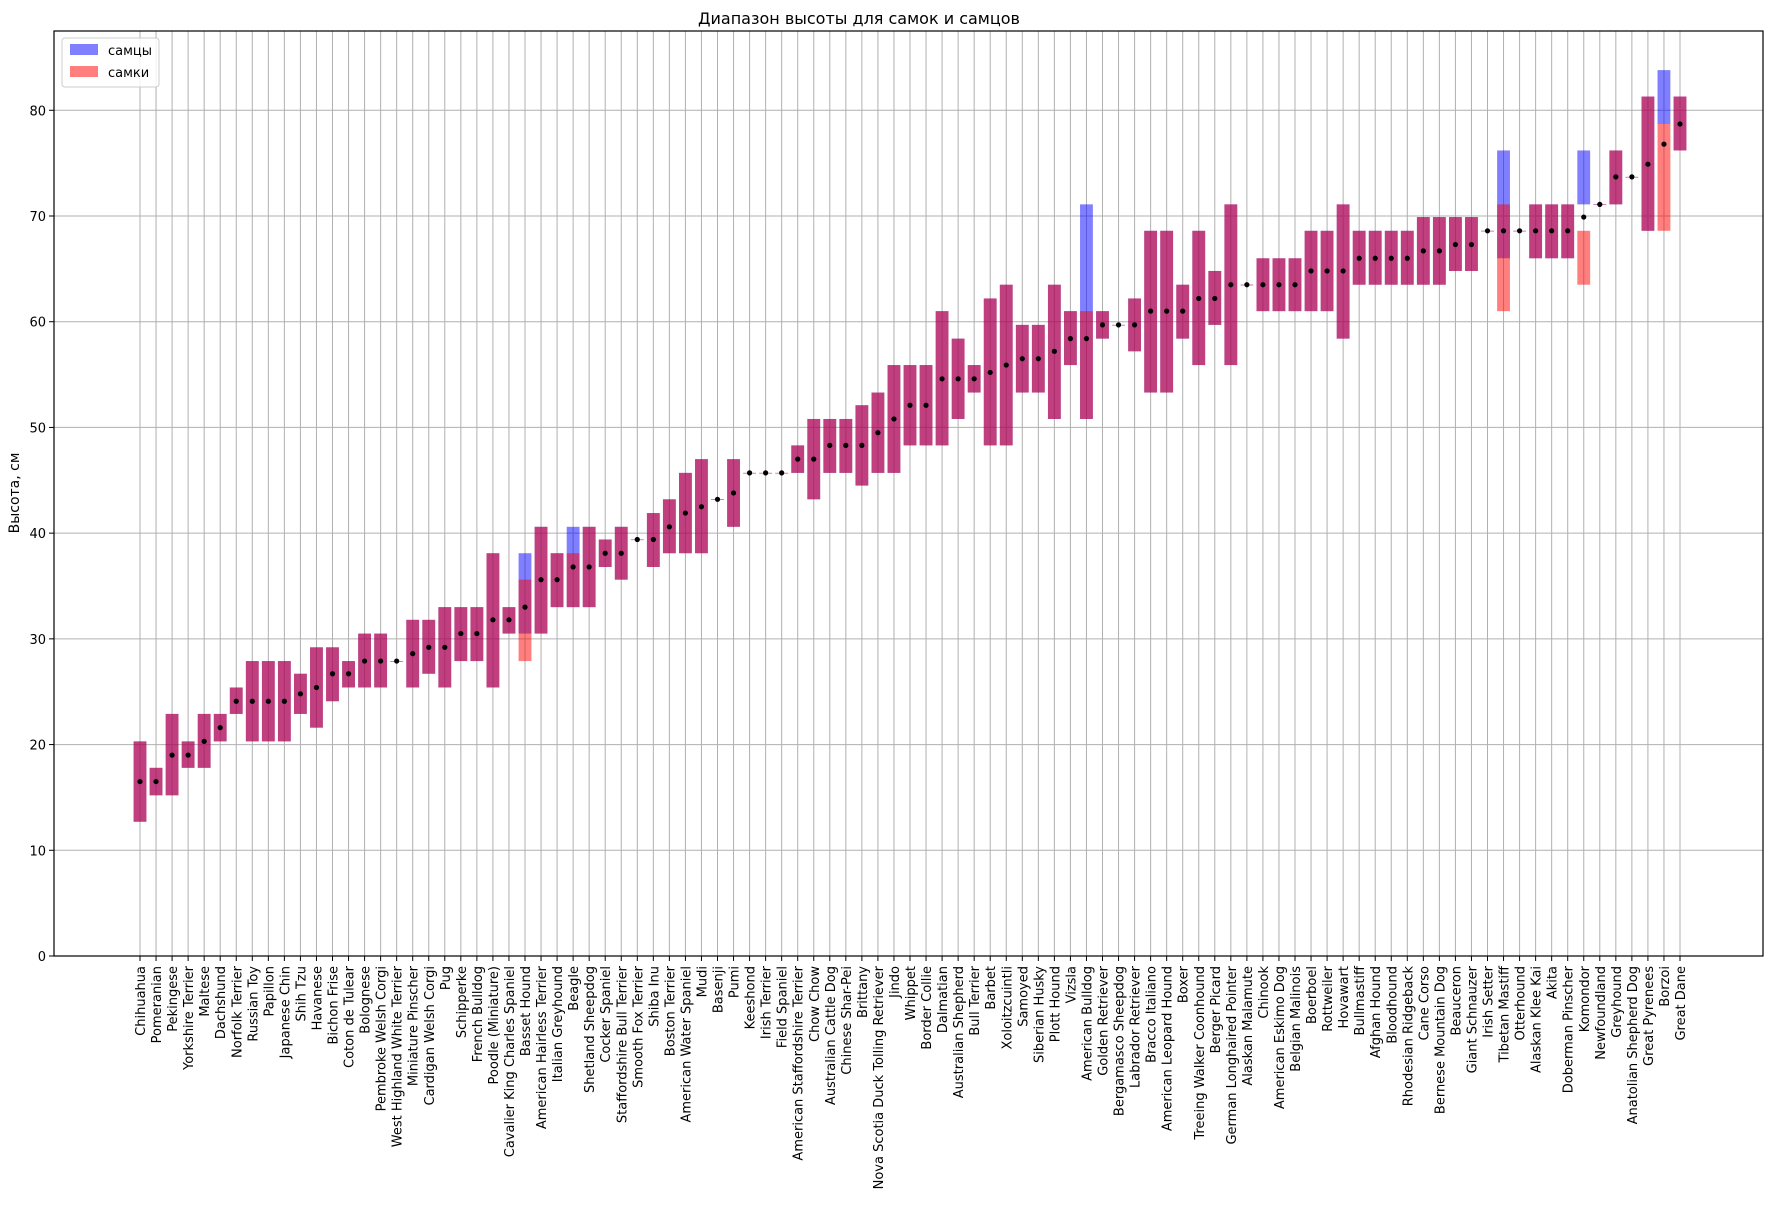  What do you see at coordinates (638, 1026) in the screenshot?
I see `x-tick-label: Smooth Fox Terrier` at bounding box center [638, 1026].